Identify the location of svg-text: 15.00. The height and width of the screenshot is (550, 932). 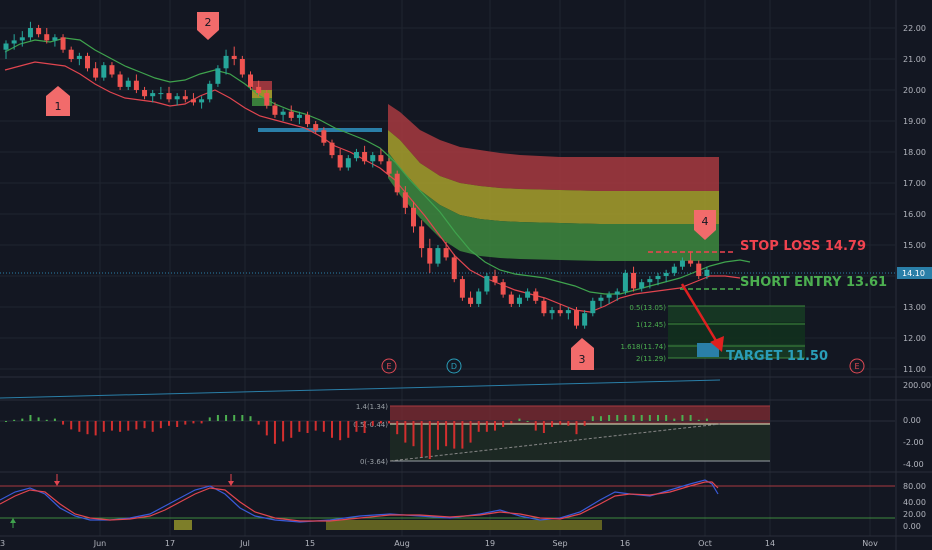
(914, 245).